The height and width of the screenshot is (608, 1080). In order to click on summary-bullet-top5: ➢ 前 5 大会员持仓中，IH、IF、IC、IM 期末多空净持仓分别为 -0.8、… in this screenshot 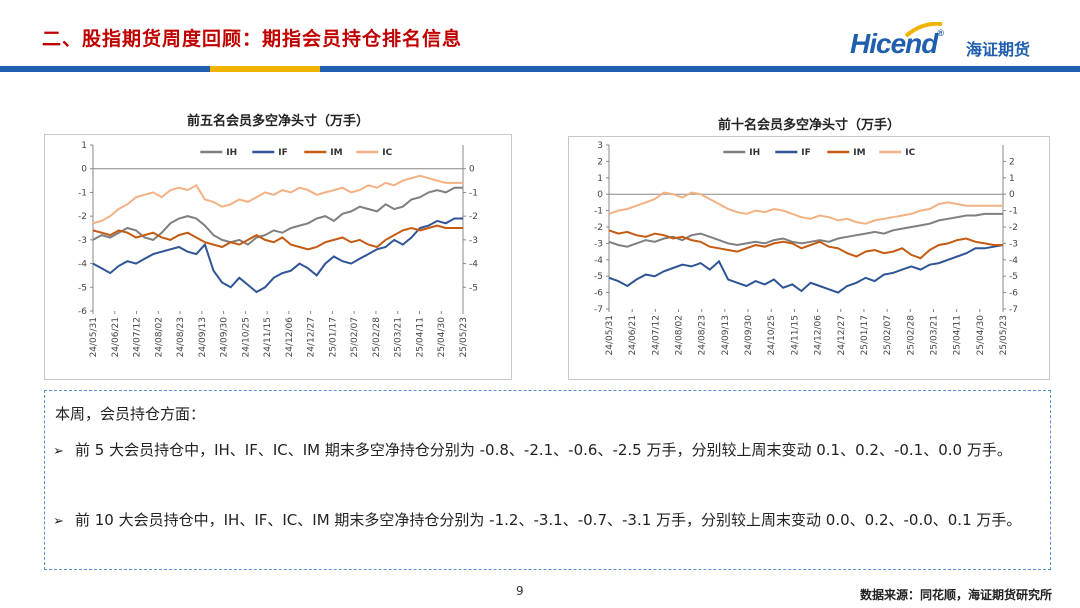, I will do `click(548, 451)`.